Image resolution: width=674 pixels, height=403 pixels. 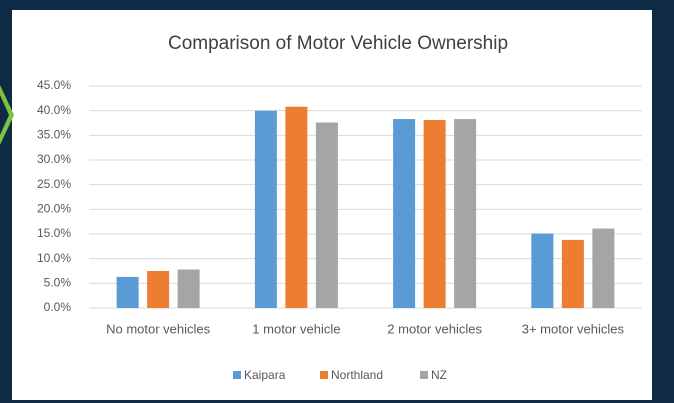 I want to click on legend-label: NZ, so click(x=439, y=375).